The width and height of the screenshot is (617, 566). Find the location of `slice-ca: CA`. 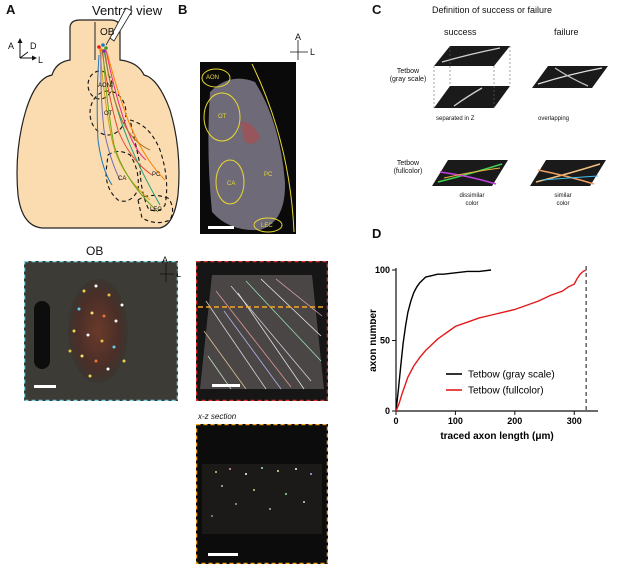

slice-ca: CA is located at coordinates (231, 184).